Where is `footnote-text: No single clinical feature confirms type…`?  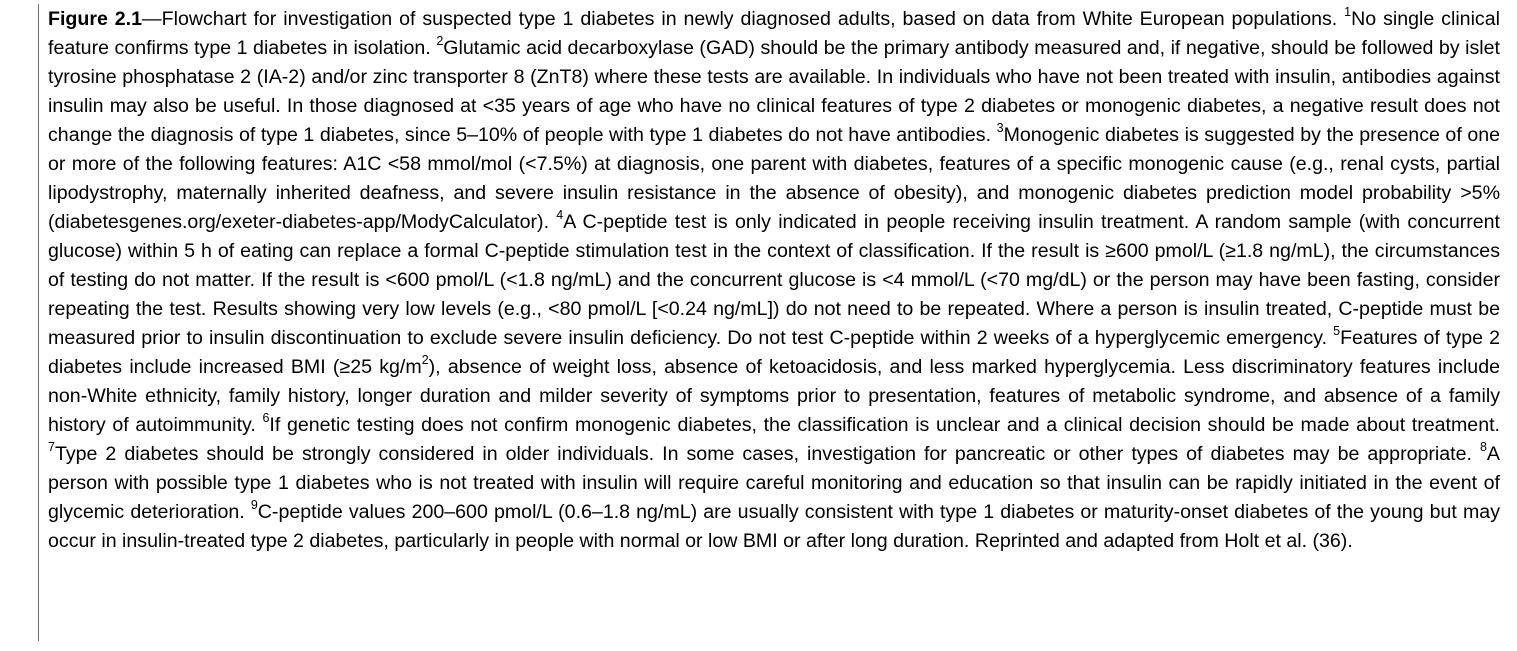
footnote-text: No single clinical feature confirms type… is located at coordinates (774, 33).